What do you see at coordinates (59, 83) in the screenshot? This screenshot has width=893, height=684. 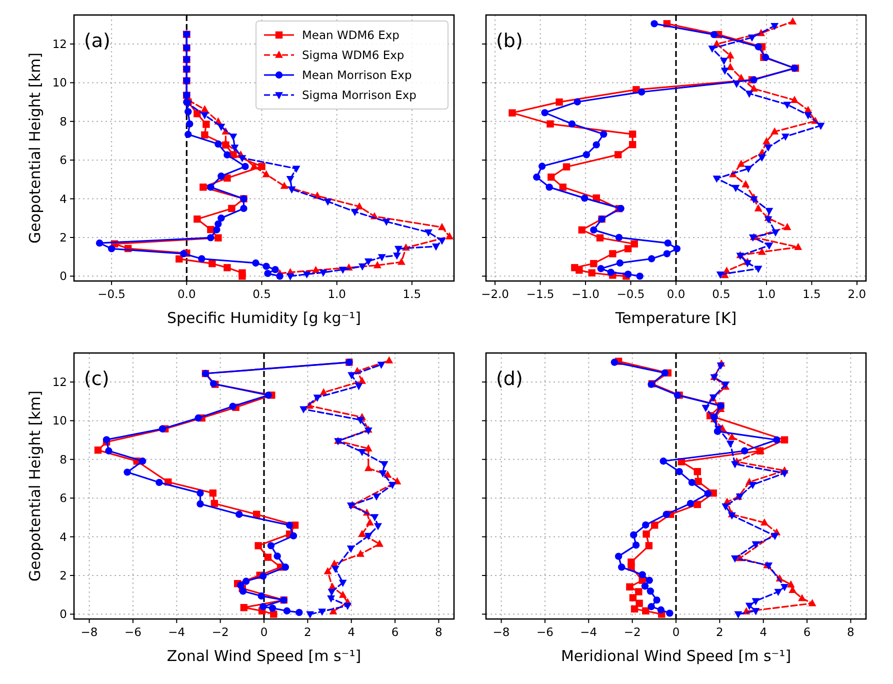 I see `y-tick-label: 10` at bounding box center [59, 83].